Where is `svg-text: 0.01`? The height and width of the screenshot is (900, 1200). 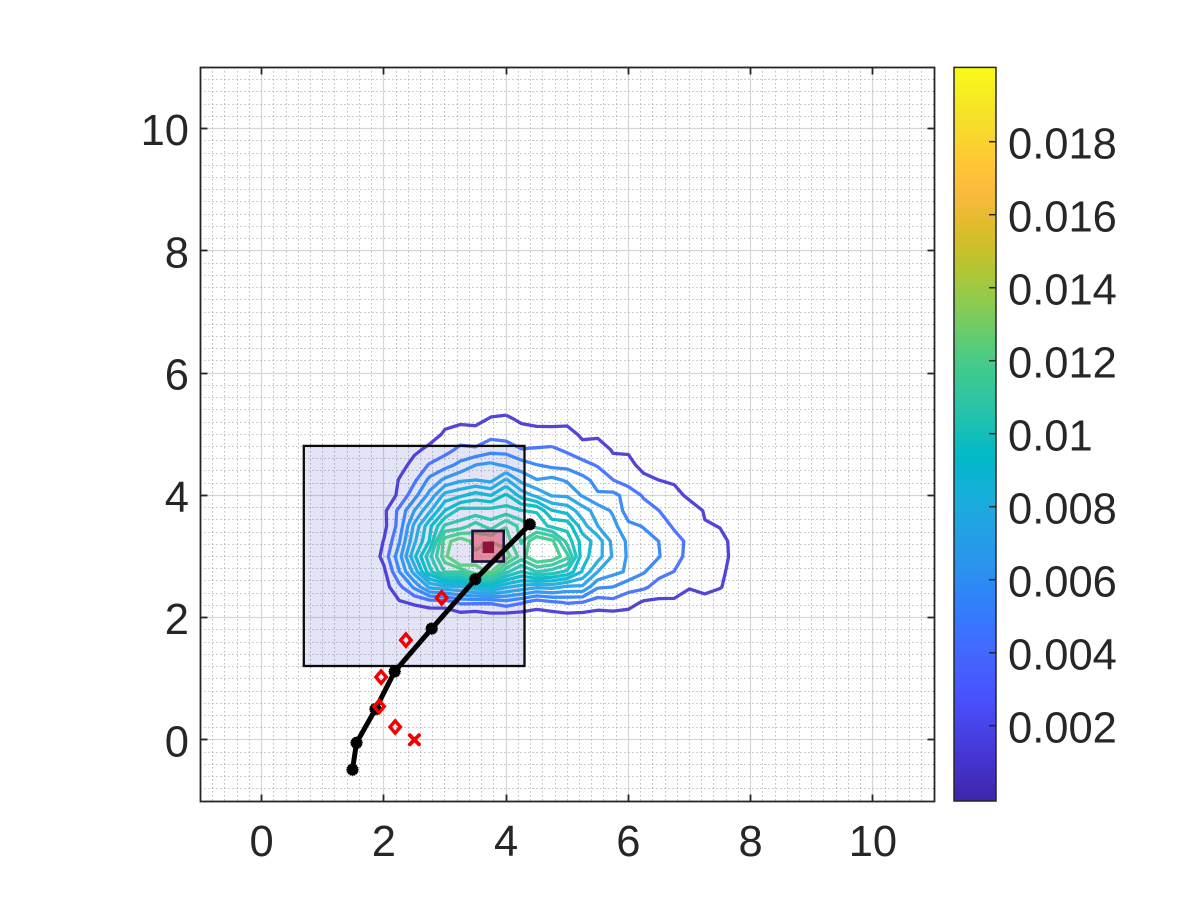 svg-text: 0.01 is located at coordinates (1050, 436).